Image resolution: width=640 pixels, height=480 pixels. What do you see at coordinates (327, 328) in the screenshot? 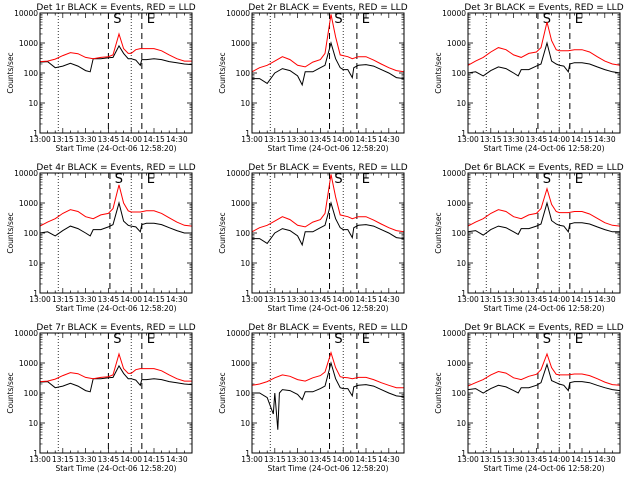
I see `panel-title: Det 8r BLACK = Events, RED = LLD` at bounding box center [327, 328].